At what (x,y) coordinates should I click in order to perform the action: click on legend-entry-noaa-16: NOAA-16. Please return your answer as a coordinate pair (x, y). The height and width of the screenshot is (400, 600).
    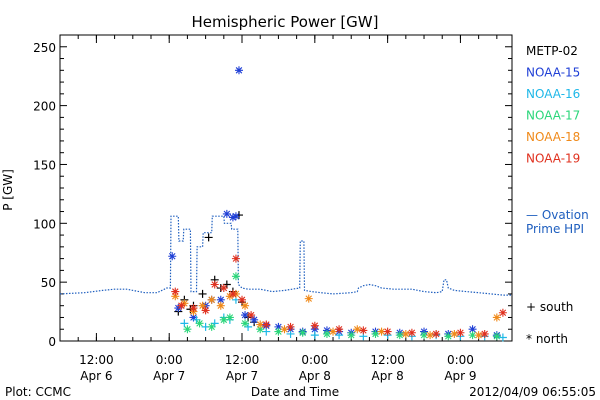
    Looking at the image, I should click on (553, 94).